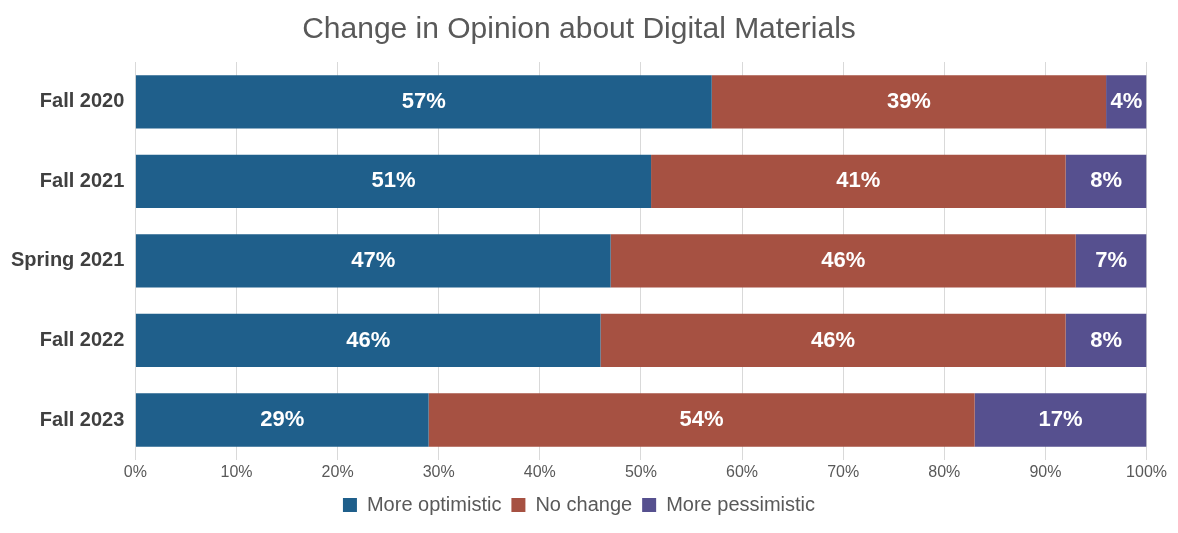 The height and width of the screenshot is (533, 1178). I want to click on x-tick-label: 0%, so click(135, 471).